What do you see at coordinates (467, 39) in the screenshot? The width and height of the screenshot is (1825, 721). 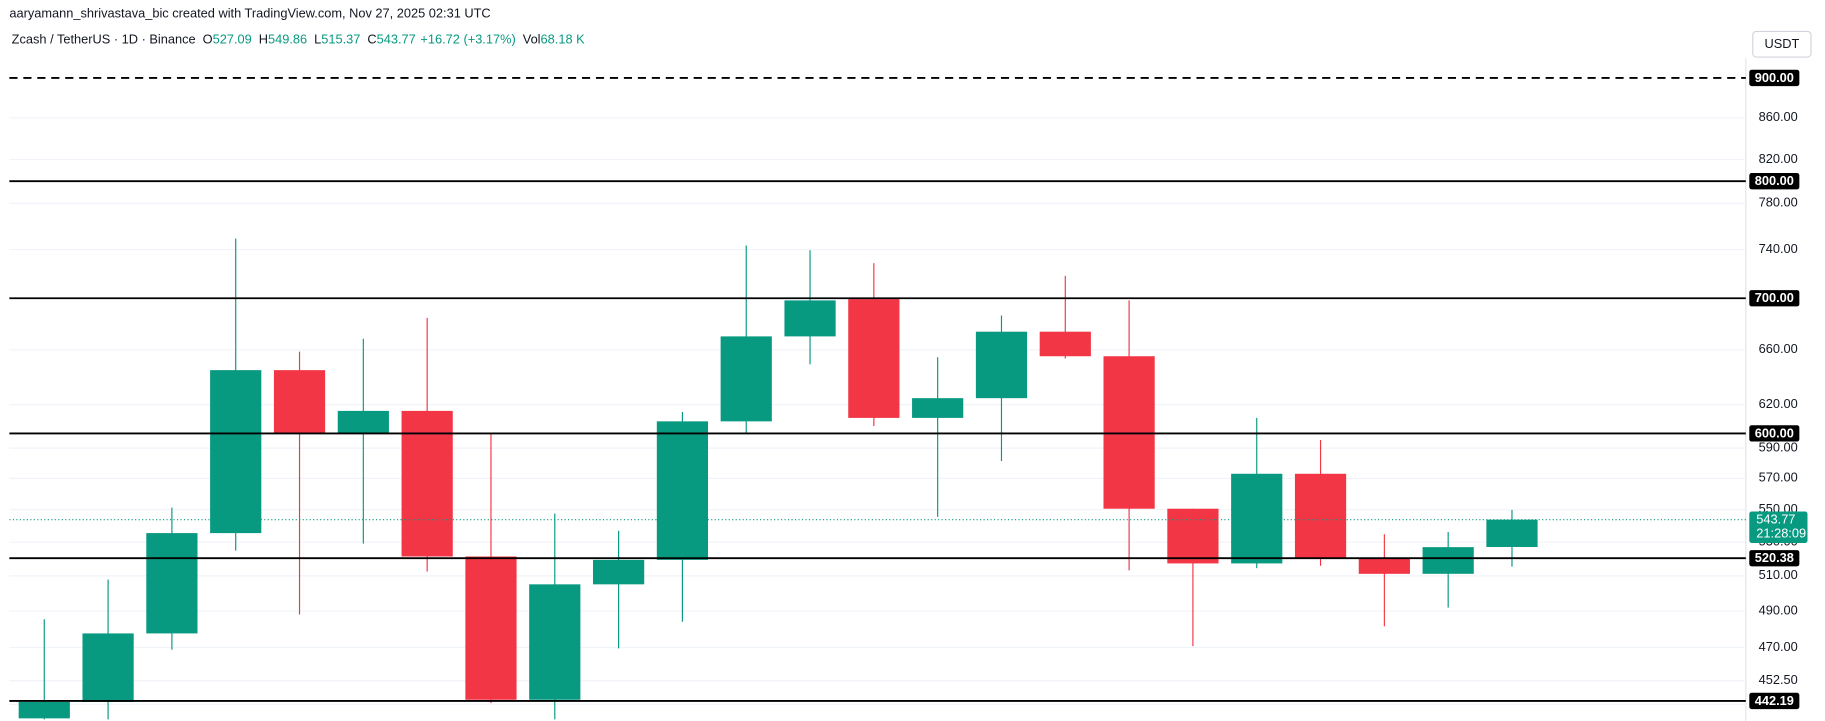 I see `legend-change: +16.72 (+3.17%)` at bounding box center [467, 39].